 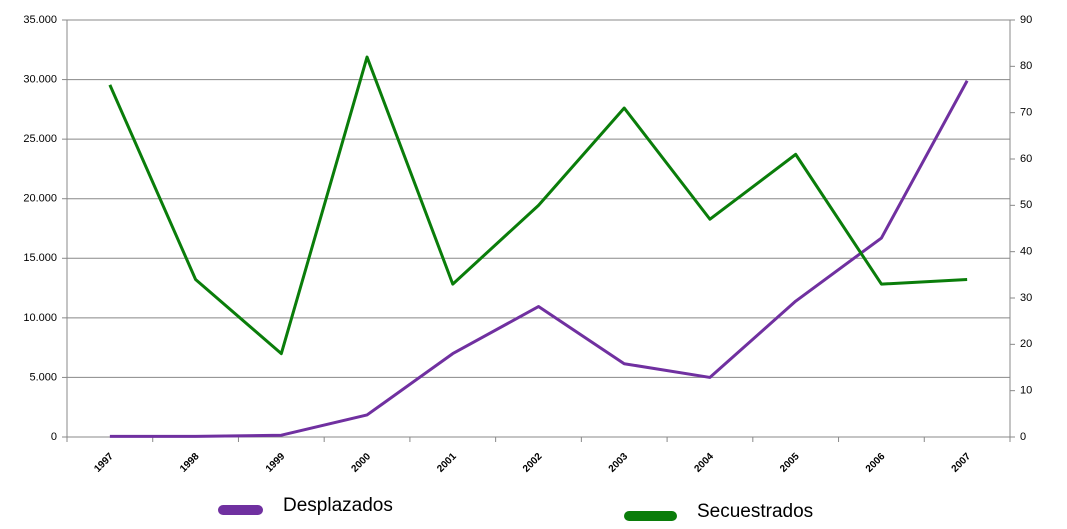 I want to click on x-tick-label: 2007, so click(x=962, y=463).